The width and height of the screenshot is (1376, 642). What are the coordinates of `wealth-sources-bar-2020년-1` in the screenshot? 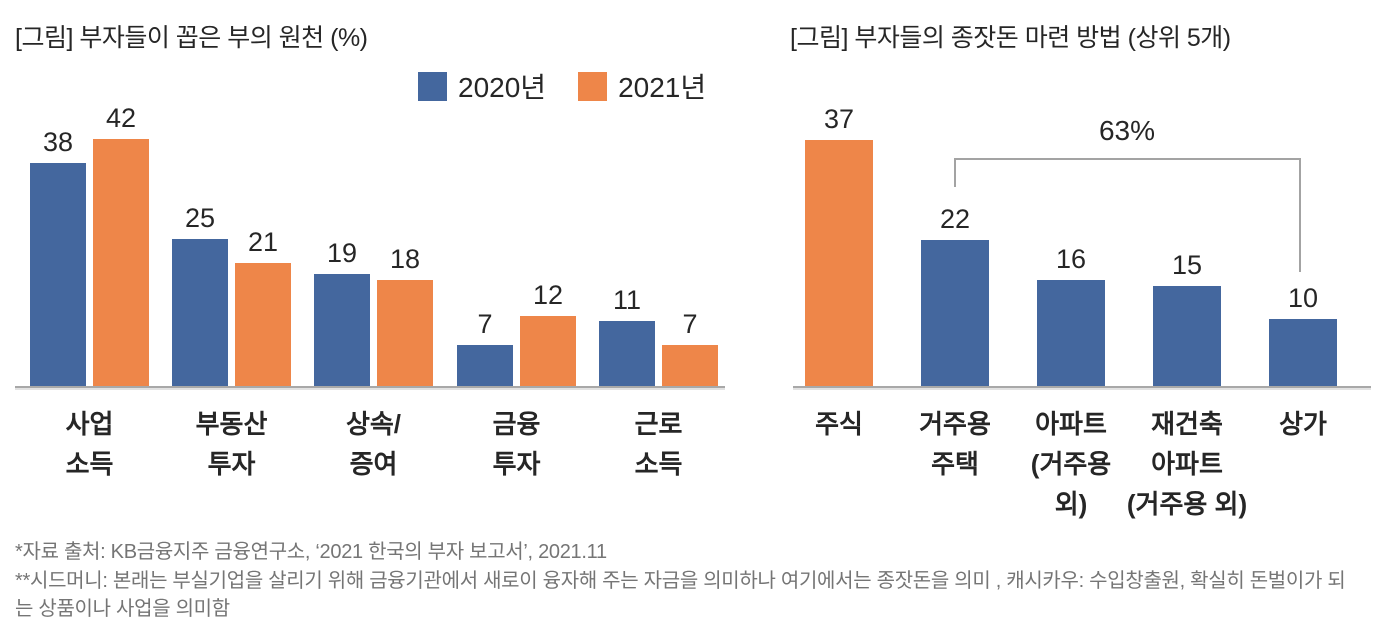 It's located at (200, 312).